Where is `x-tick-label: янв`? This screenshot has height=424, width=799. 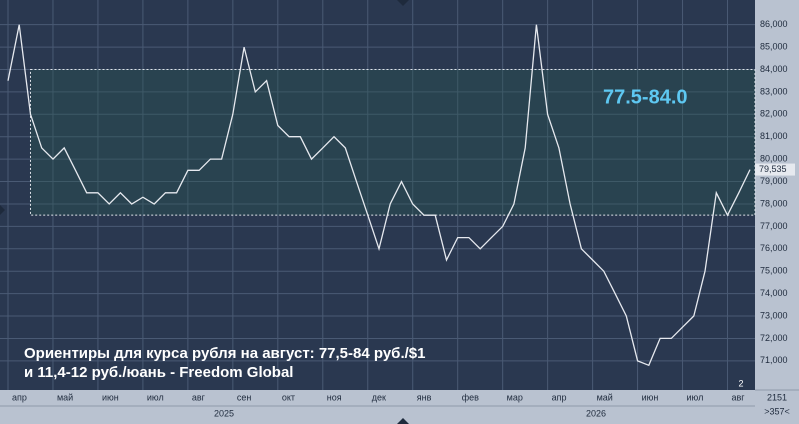
x-tick-label: янв is located at coordinates (424, 397).